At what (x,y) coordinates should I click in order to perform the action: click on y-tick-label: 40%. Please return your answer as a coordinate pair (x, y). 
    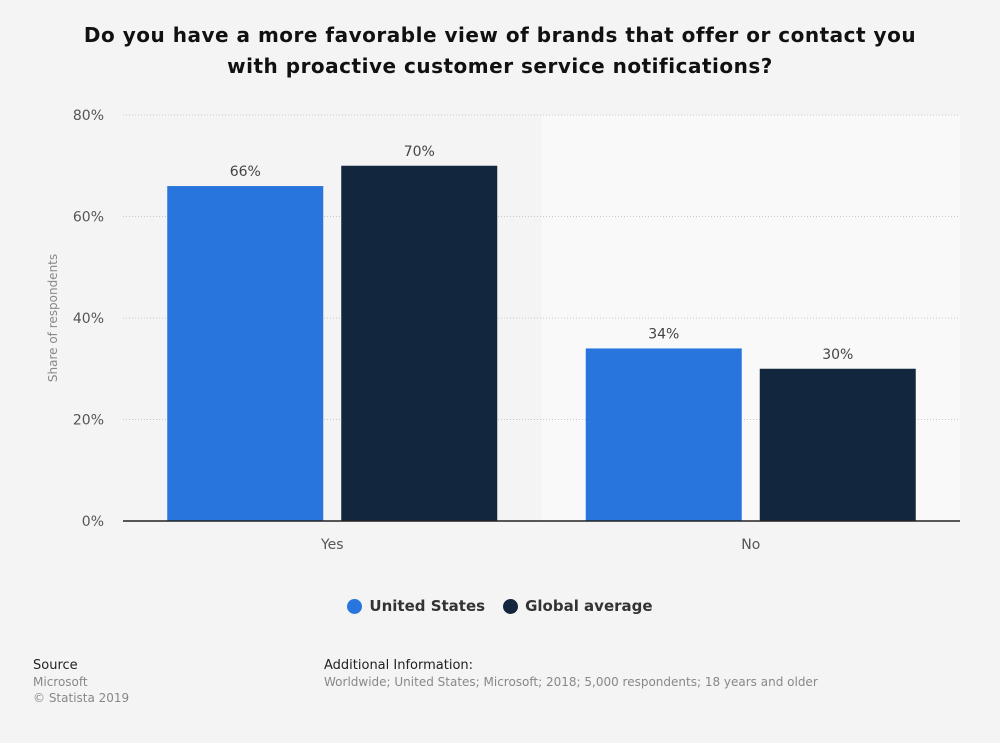
    Looking at the image, I should click on (88, 319).